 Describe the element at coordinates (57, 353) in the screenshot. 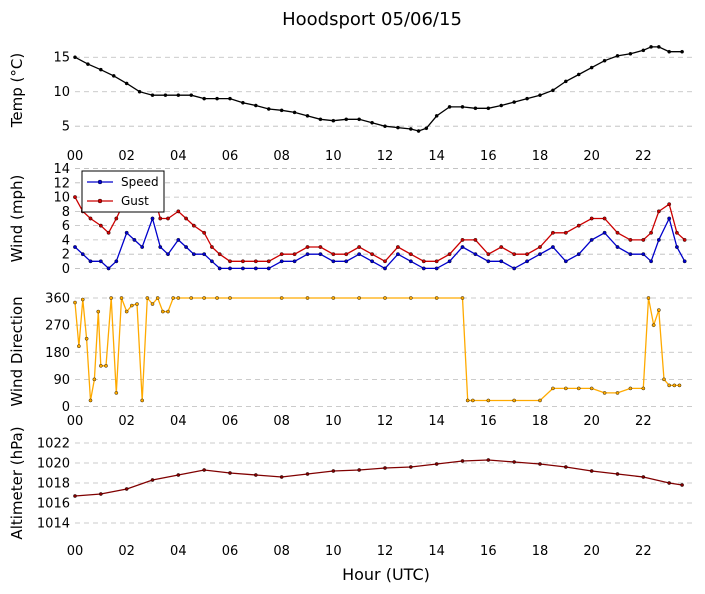

I see `y-tick-label: 180` at that location.